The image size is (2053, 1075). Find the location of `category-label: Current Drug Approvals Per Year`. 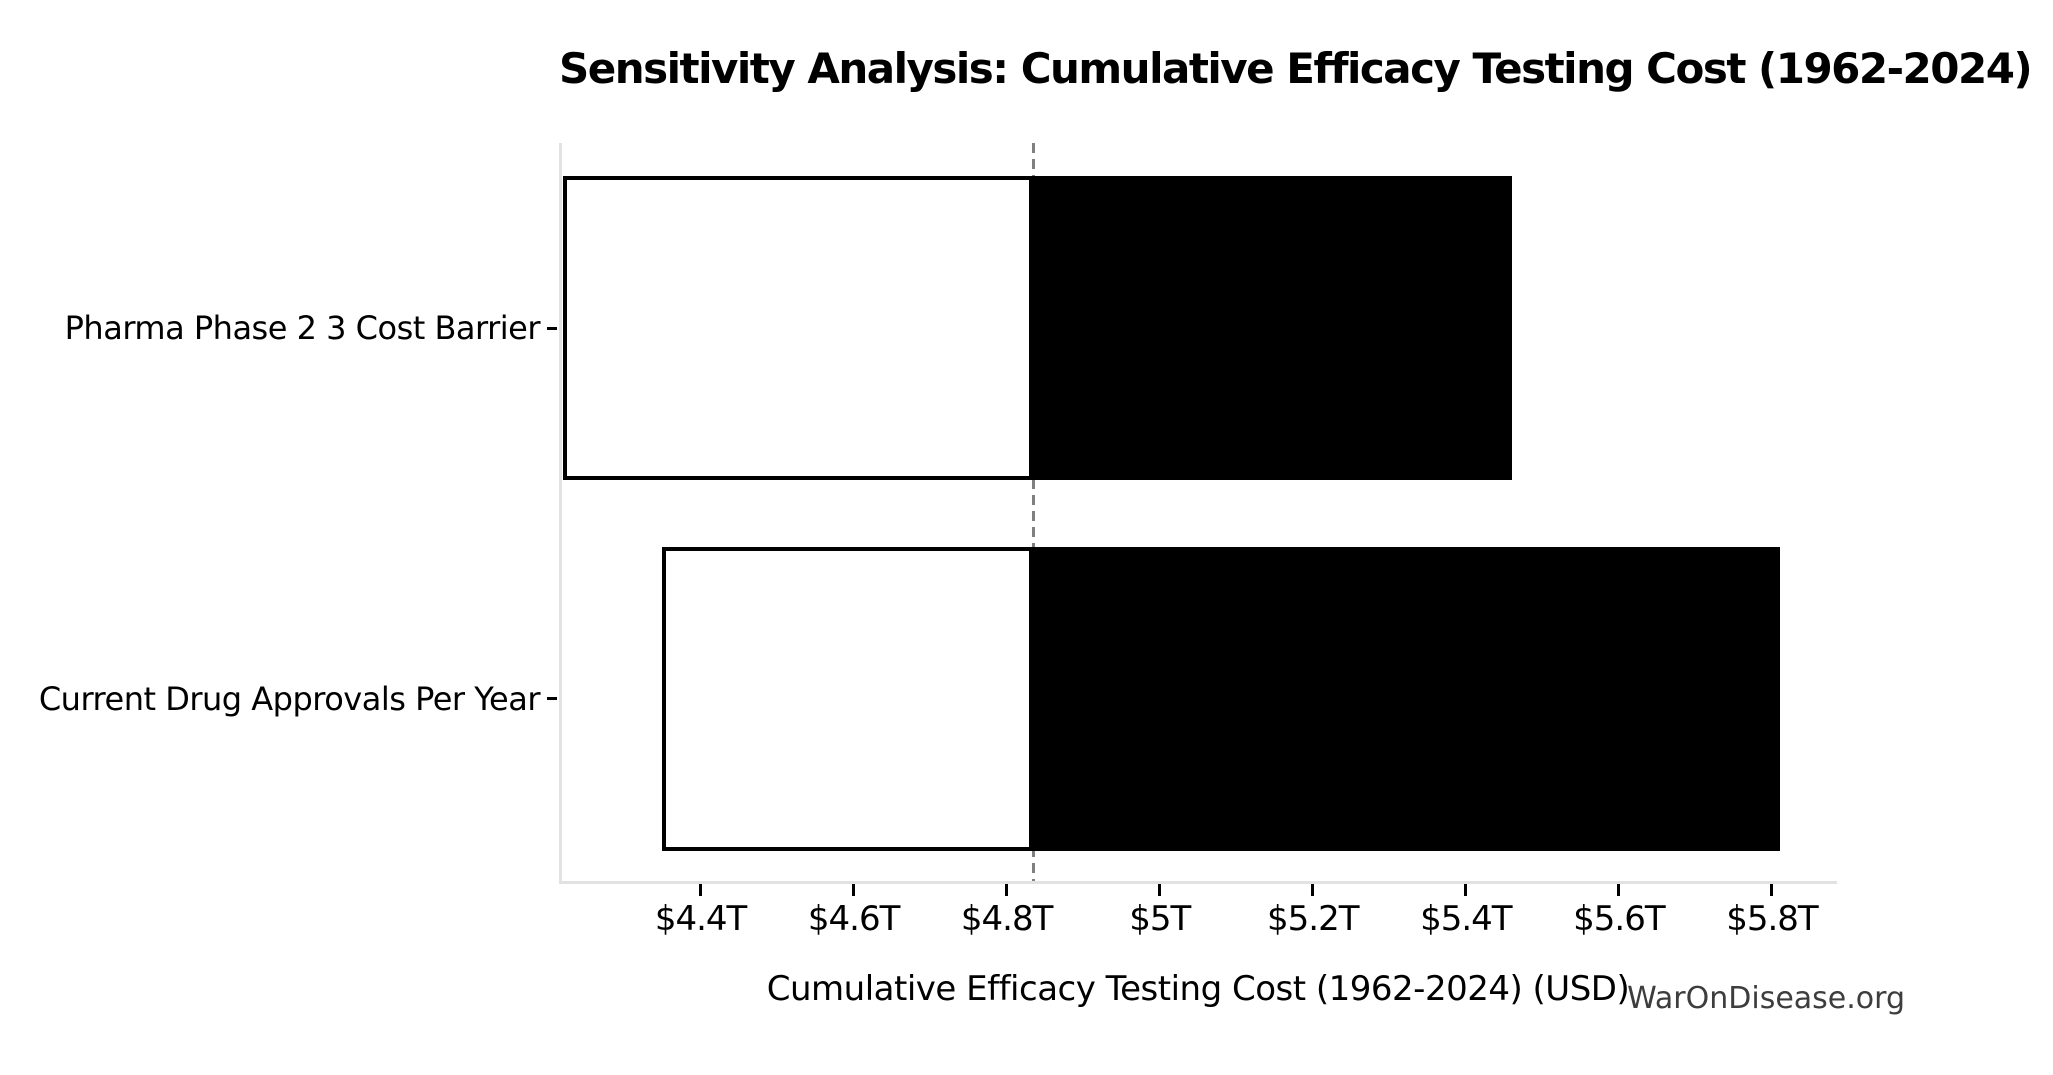

category-label: Current Drug Approvals Per Year is located at coordinates (289, 698).